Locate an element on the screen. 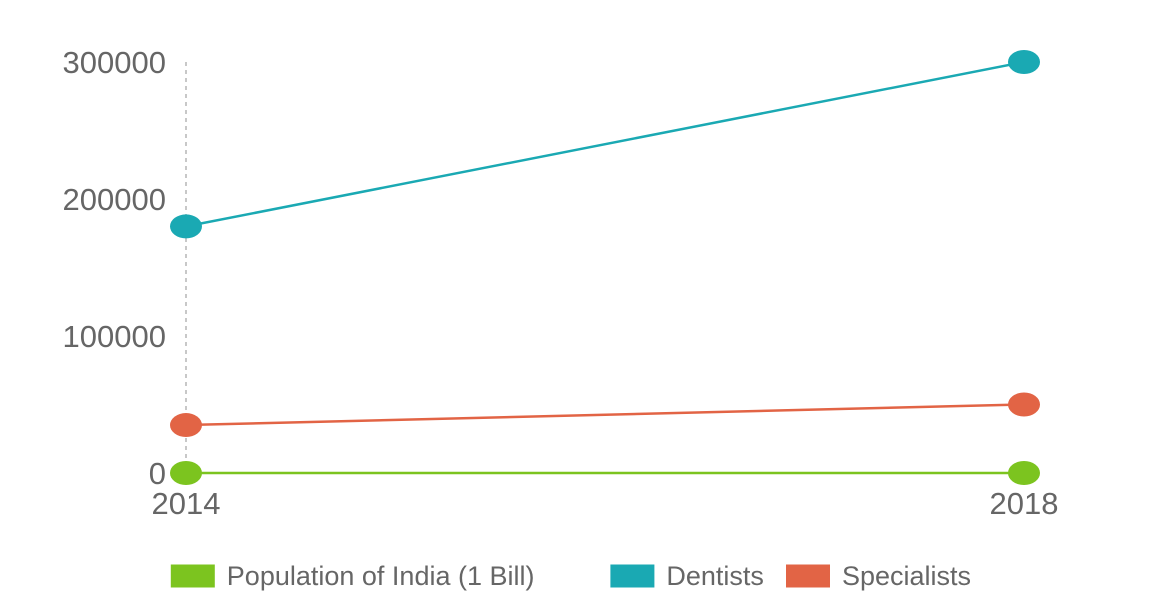  legend-label: Population of India (1 Bill) is located at coordinates (381, 576).